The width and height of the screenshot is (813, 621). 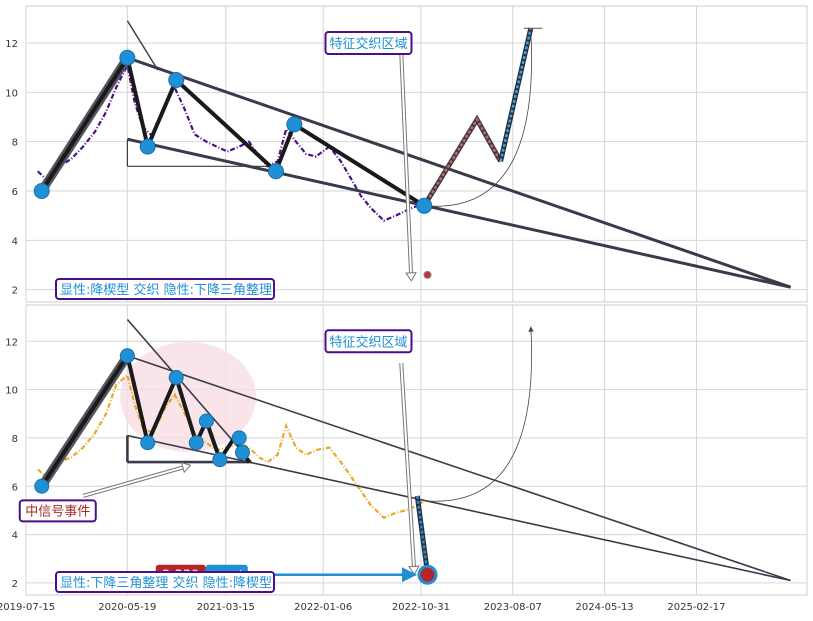 I want to click on projection-up-leg, so click(x=462, y=162).